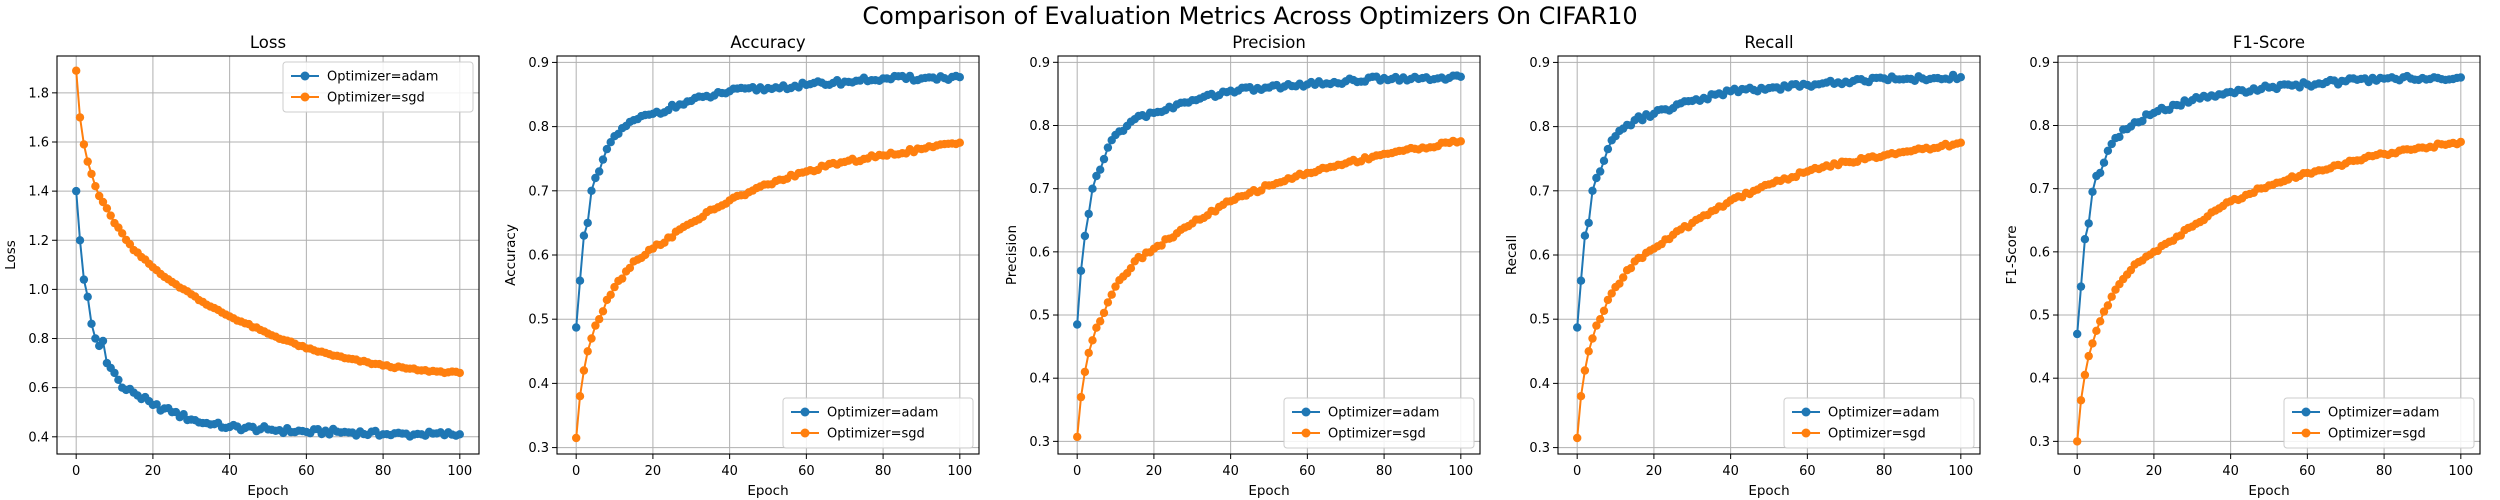 The height and width of the screenshot is (500, 2500). Describe the element at coordinates (1039, 189) in the screenshot. I see `y-tick-label: 0.7` at that location.